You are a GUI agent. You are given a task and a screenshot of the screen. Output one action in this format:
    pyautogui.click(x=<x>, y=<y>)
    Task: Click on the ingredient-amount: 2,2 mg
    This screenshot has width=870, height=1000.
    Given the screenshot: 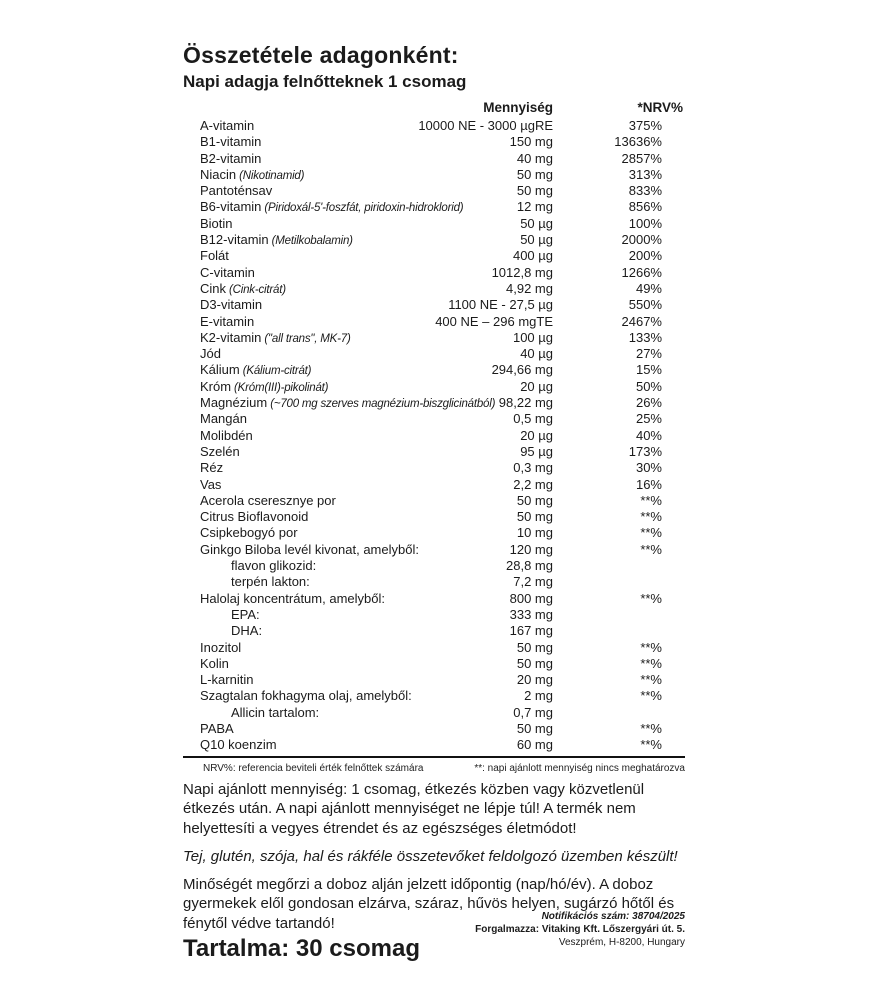 What is the action you would take?
    pyautogui.click(x=533, y=484)
    